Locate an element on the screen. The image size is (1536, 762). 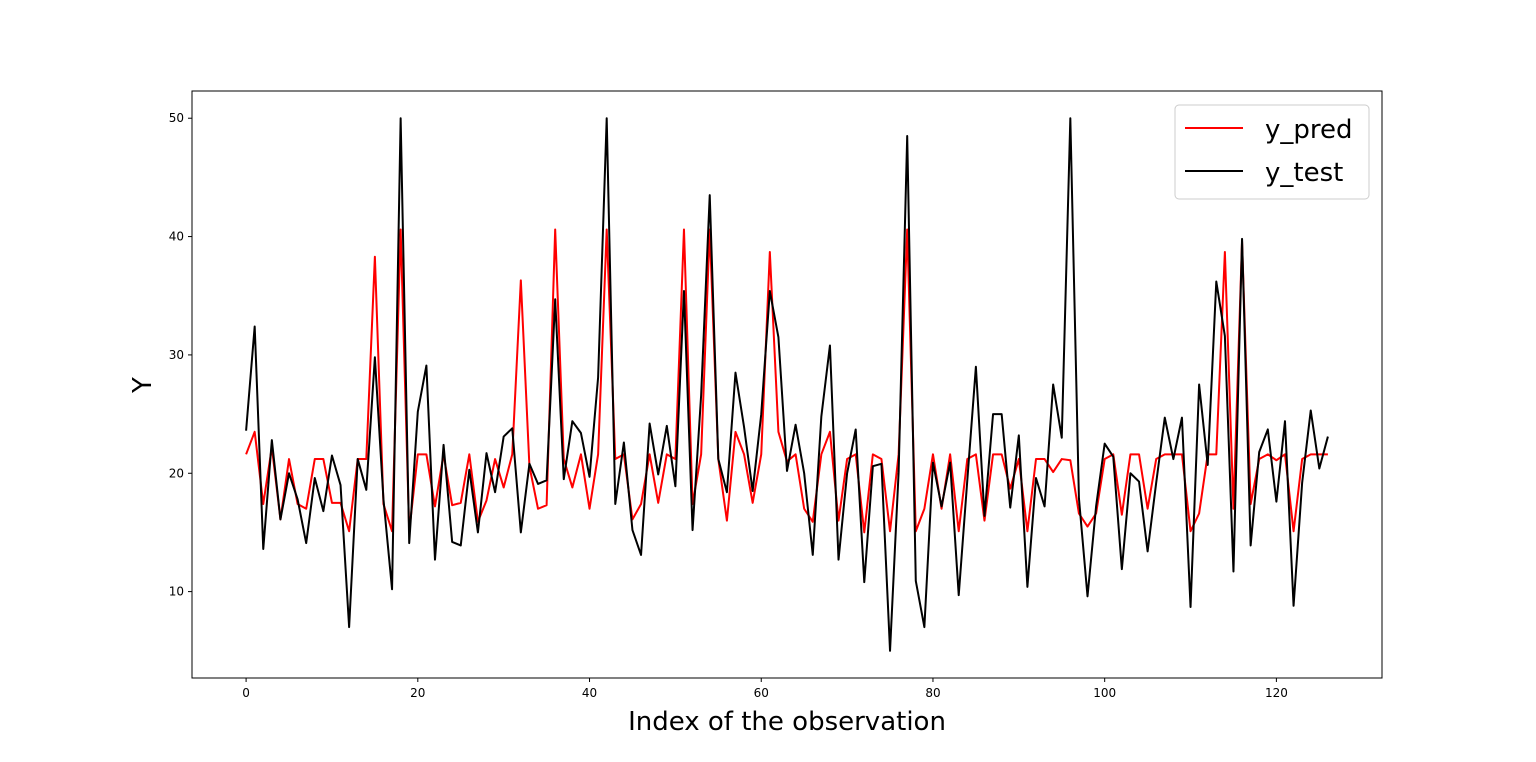
x-tick-label: 120 is located at coordinates (1276, 693).